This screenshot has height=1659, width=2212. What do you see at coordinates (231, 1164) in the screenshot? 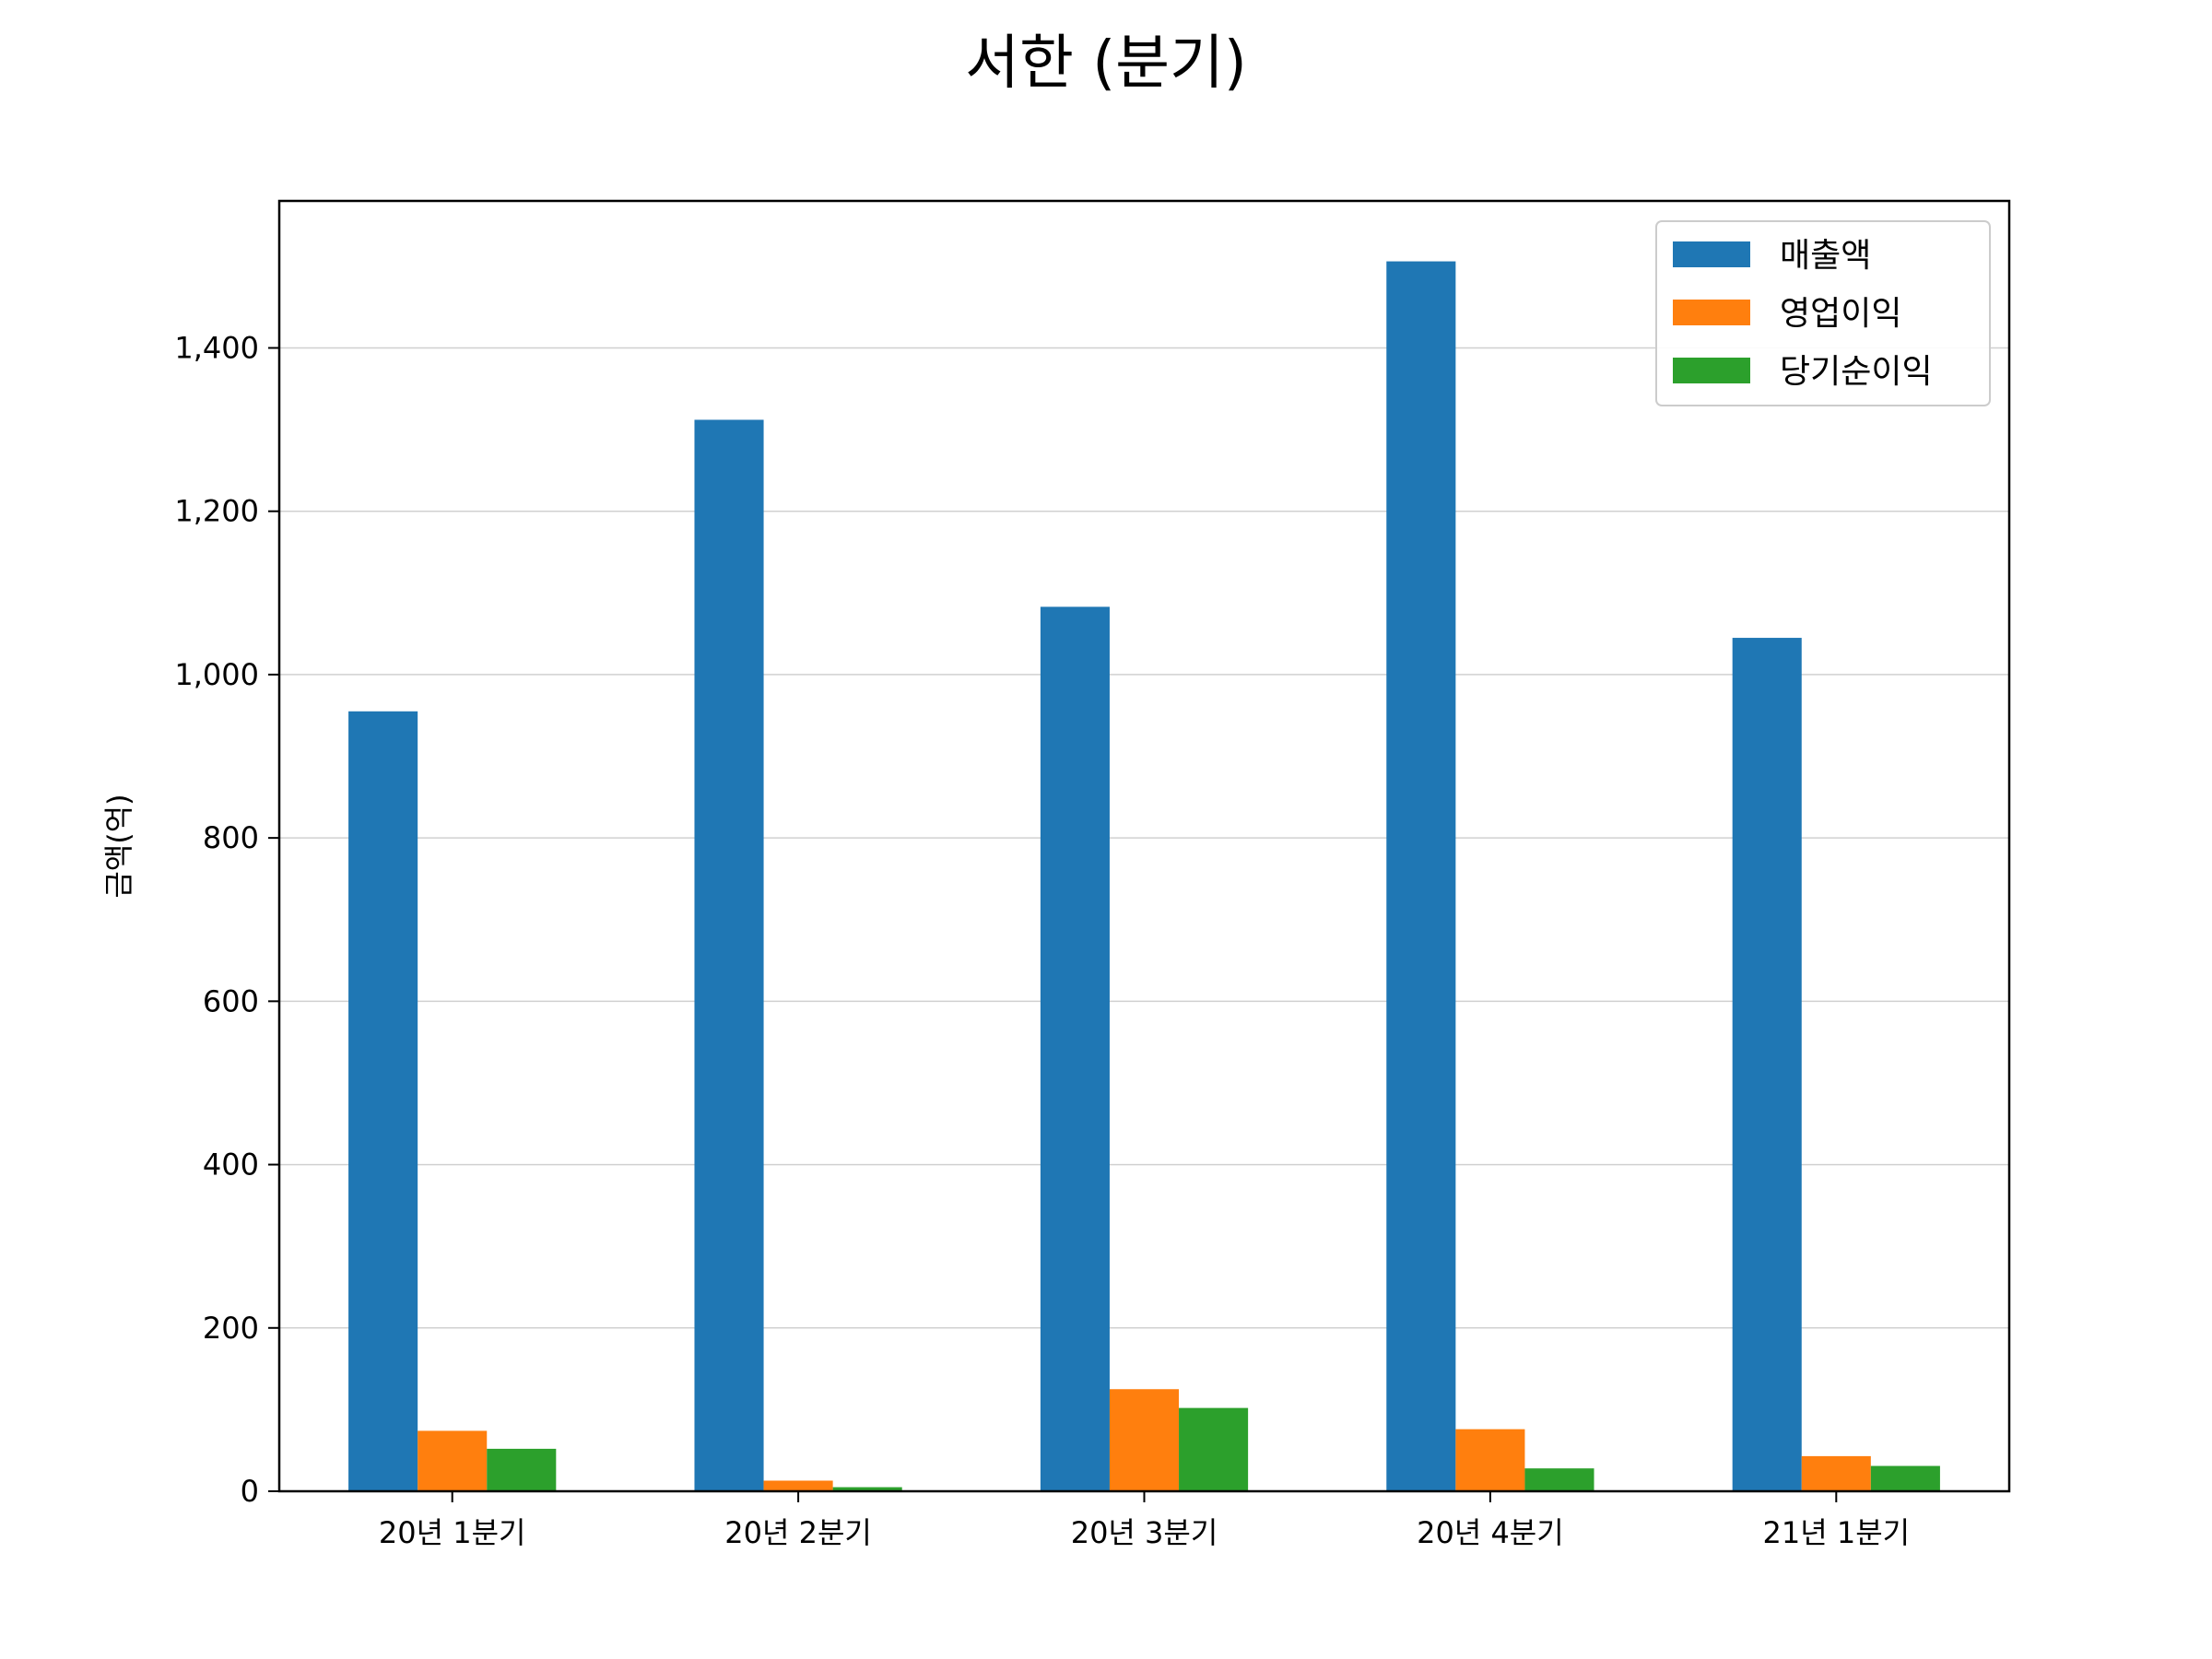
I see `y-tick-label: 400` at bounding box center [231, 1164].